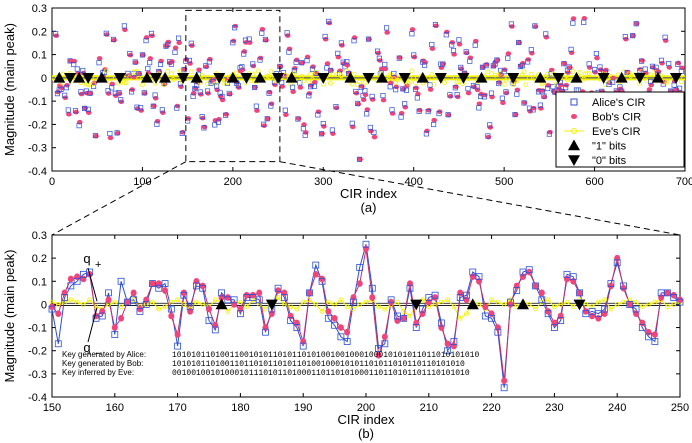 The image size is (692, 443). I want to click on x-tick-label: 100, so click(142, 182).